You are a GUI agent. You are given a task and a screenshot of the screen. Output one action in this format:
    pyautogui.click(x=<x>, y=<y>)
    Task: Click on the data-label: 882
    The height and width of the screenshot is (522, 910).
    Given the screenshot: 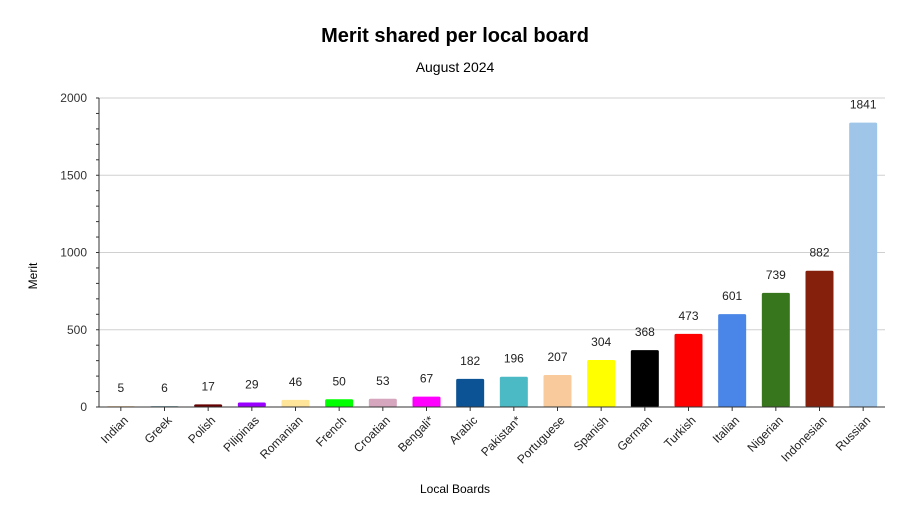 What is the action you would take?
    pyautogui.click(x=819, y=253)
    